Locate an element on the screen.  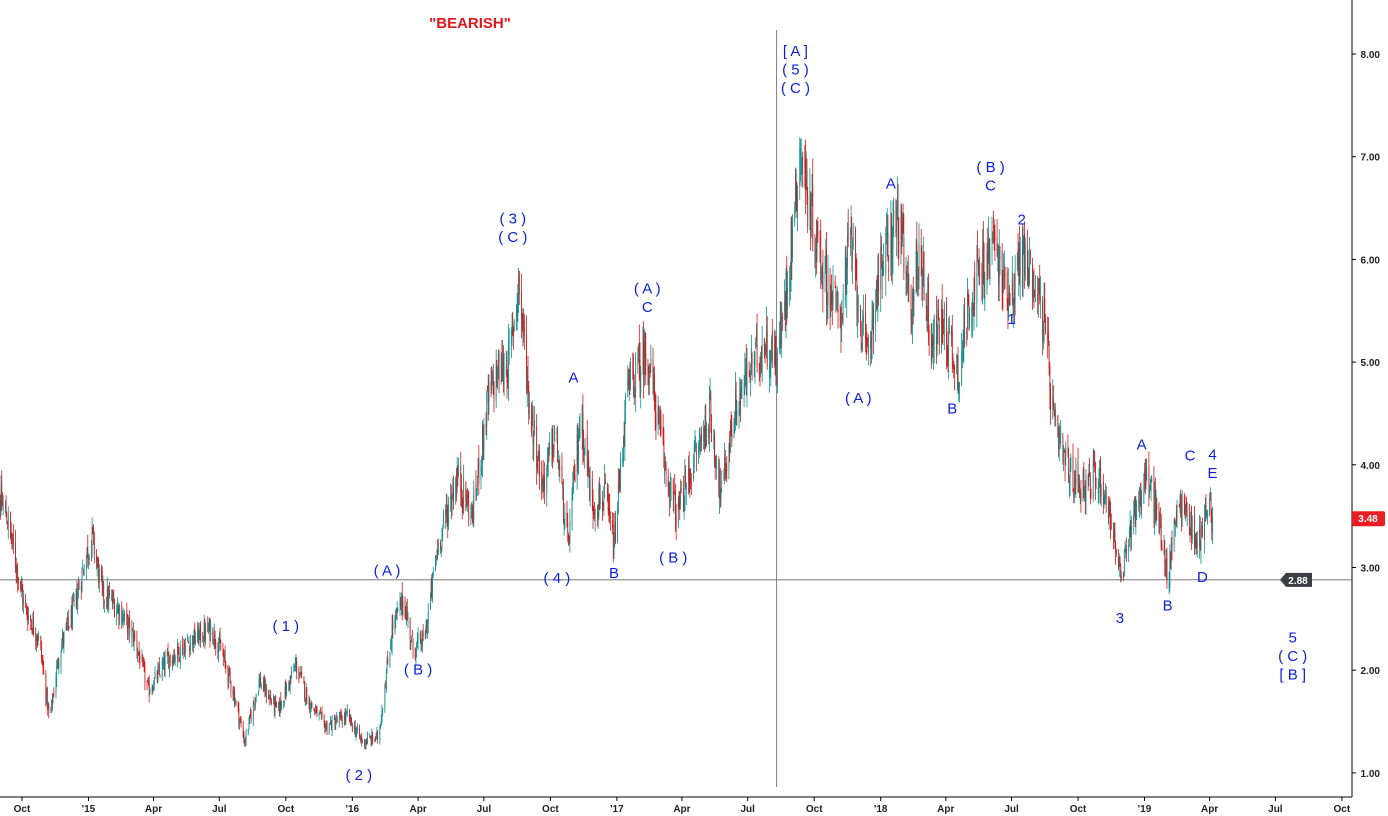
wave-label: A is located at coordinates (574, 378).